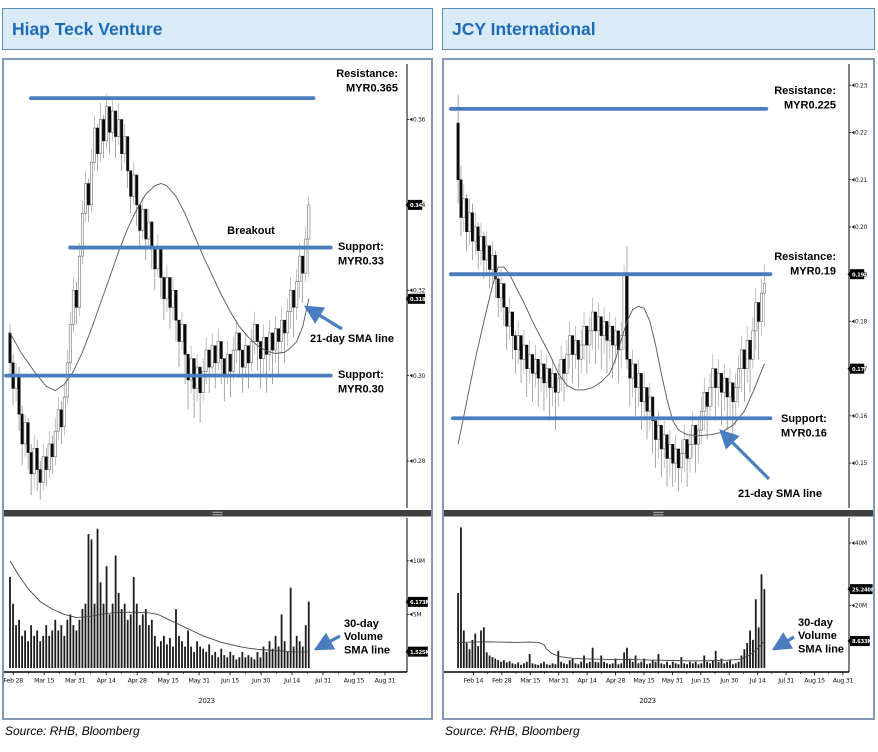 This screenshot has width=878, height=752. I want to click on svg-text: 0.36, so click(419, 121).